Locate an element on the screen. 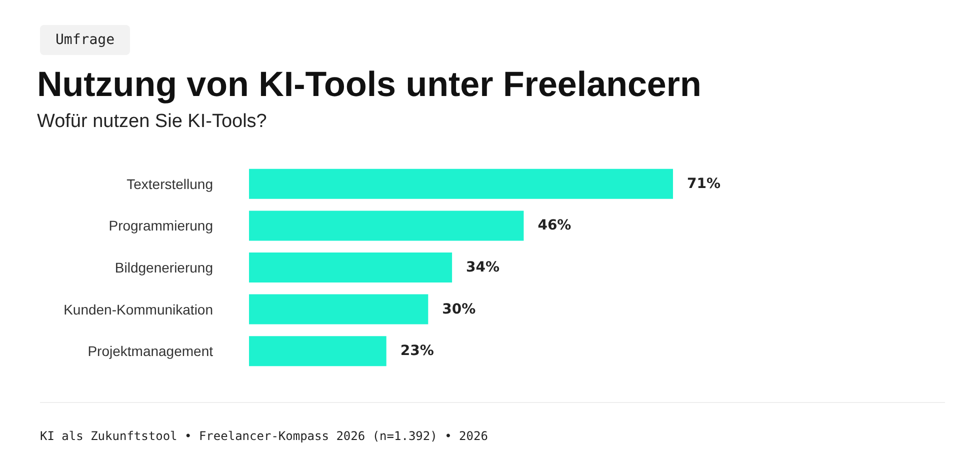 The width and height of the screenshot is (965, 466). chart-title: Nutzung von KI-Tools unter Freelancern is located at coordinates (369, 84).